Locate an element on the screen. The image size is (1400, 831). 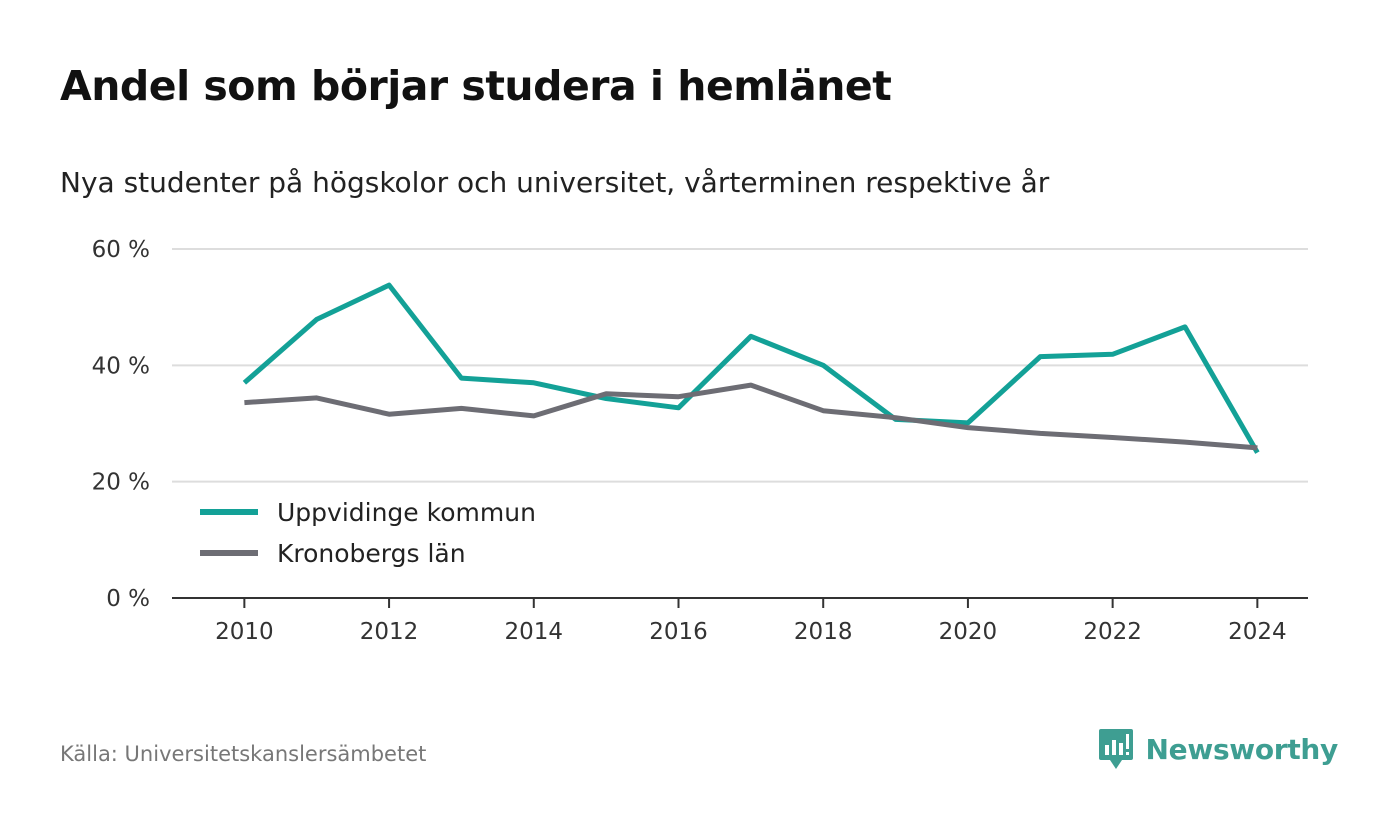
newsworthy-logo-icon is located at coordinates (1115, 749).